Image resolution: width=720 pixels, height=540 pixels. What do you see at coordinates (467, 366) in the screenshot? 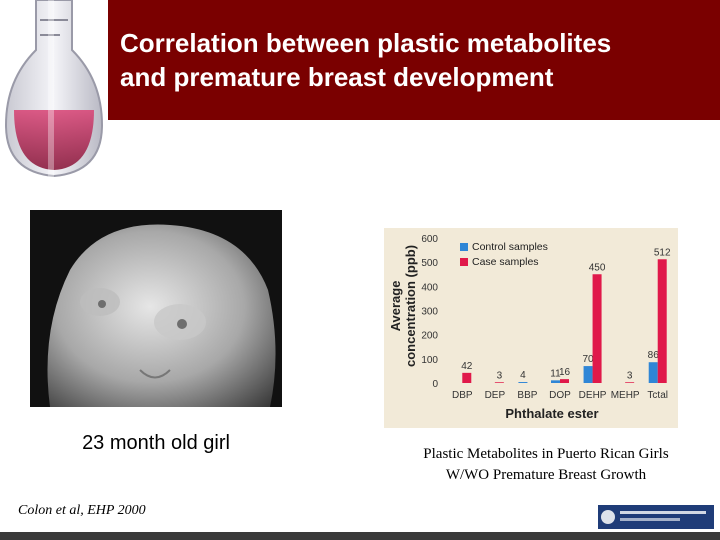
I see `data-label: 42` at bounding box center [467, 366].